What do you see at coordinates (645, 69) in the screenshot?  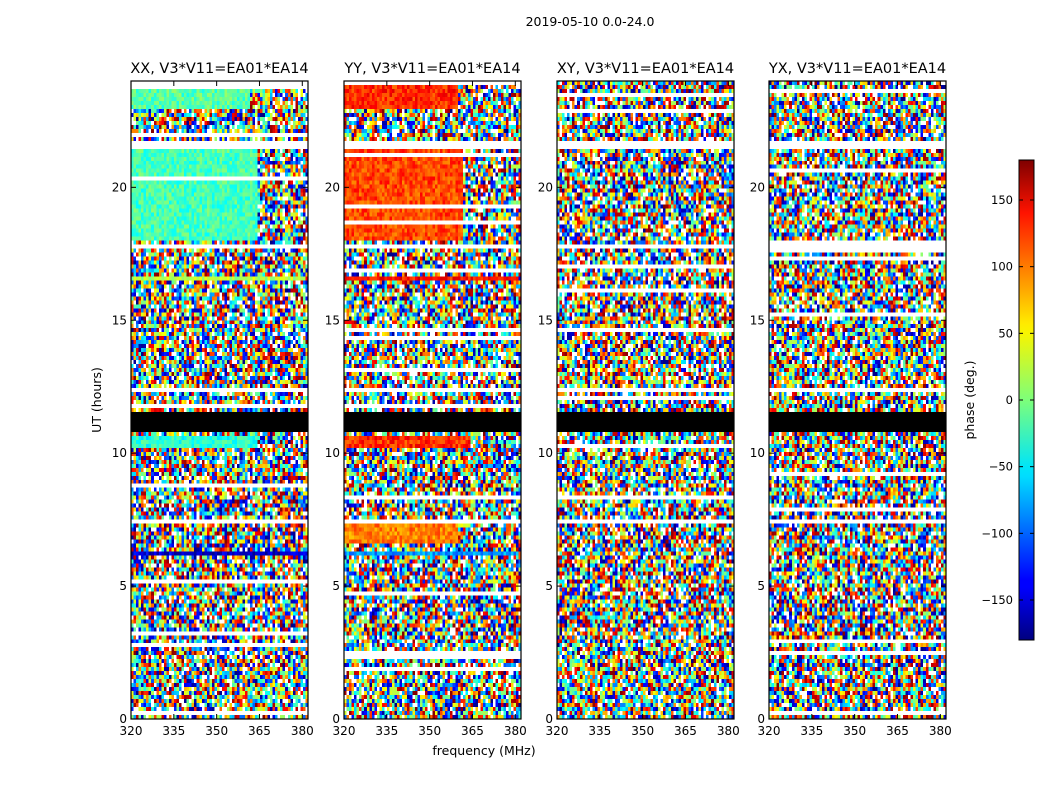 I see `panel-title: XY, V3*V11=EA01*EA14` at bounding box center [645, 69].